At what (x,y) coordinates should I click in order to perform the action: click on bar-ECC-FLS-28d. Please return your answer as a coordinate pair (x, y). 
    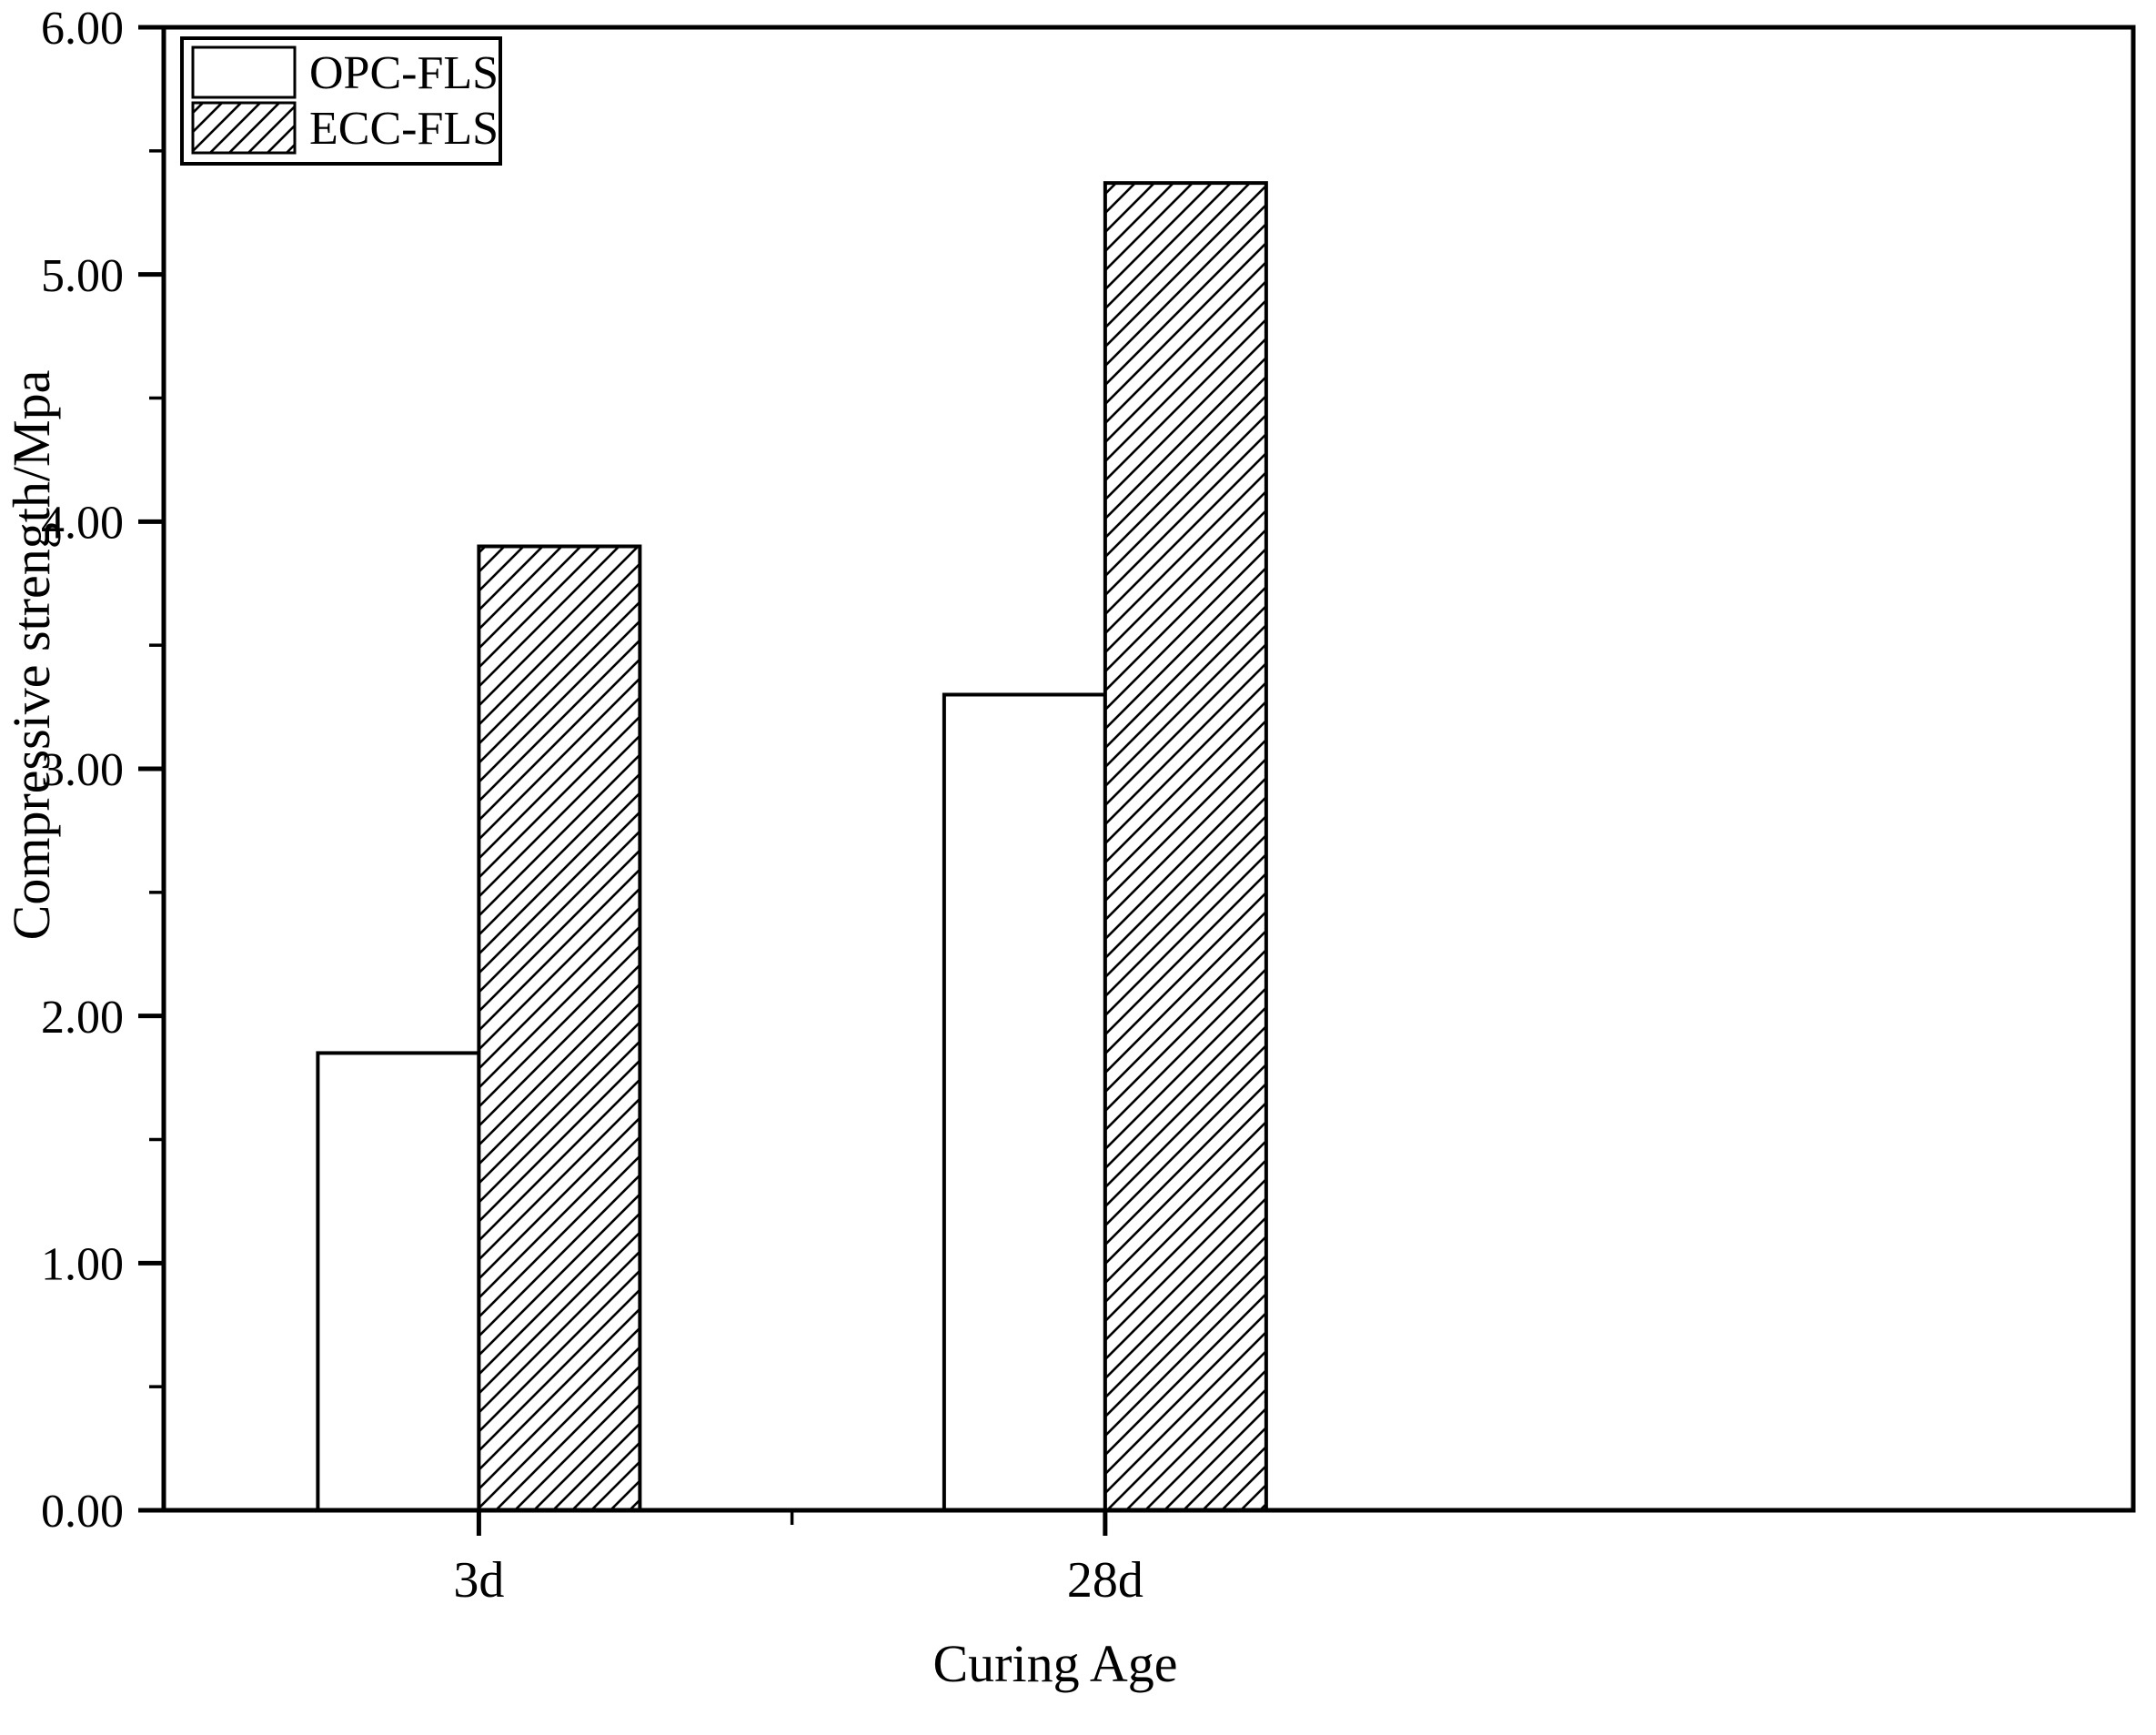
    Looking at the image, I should click on (1185, 846).